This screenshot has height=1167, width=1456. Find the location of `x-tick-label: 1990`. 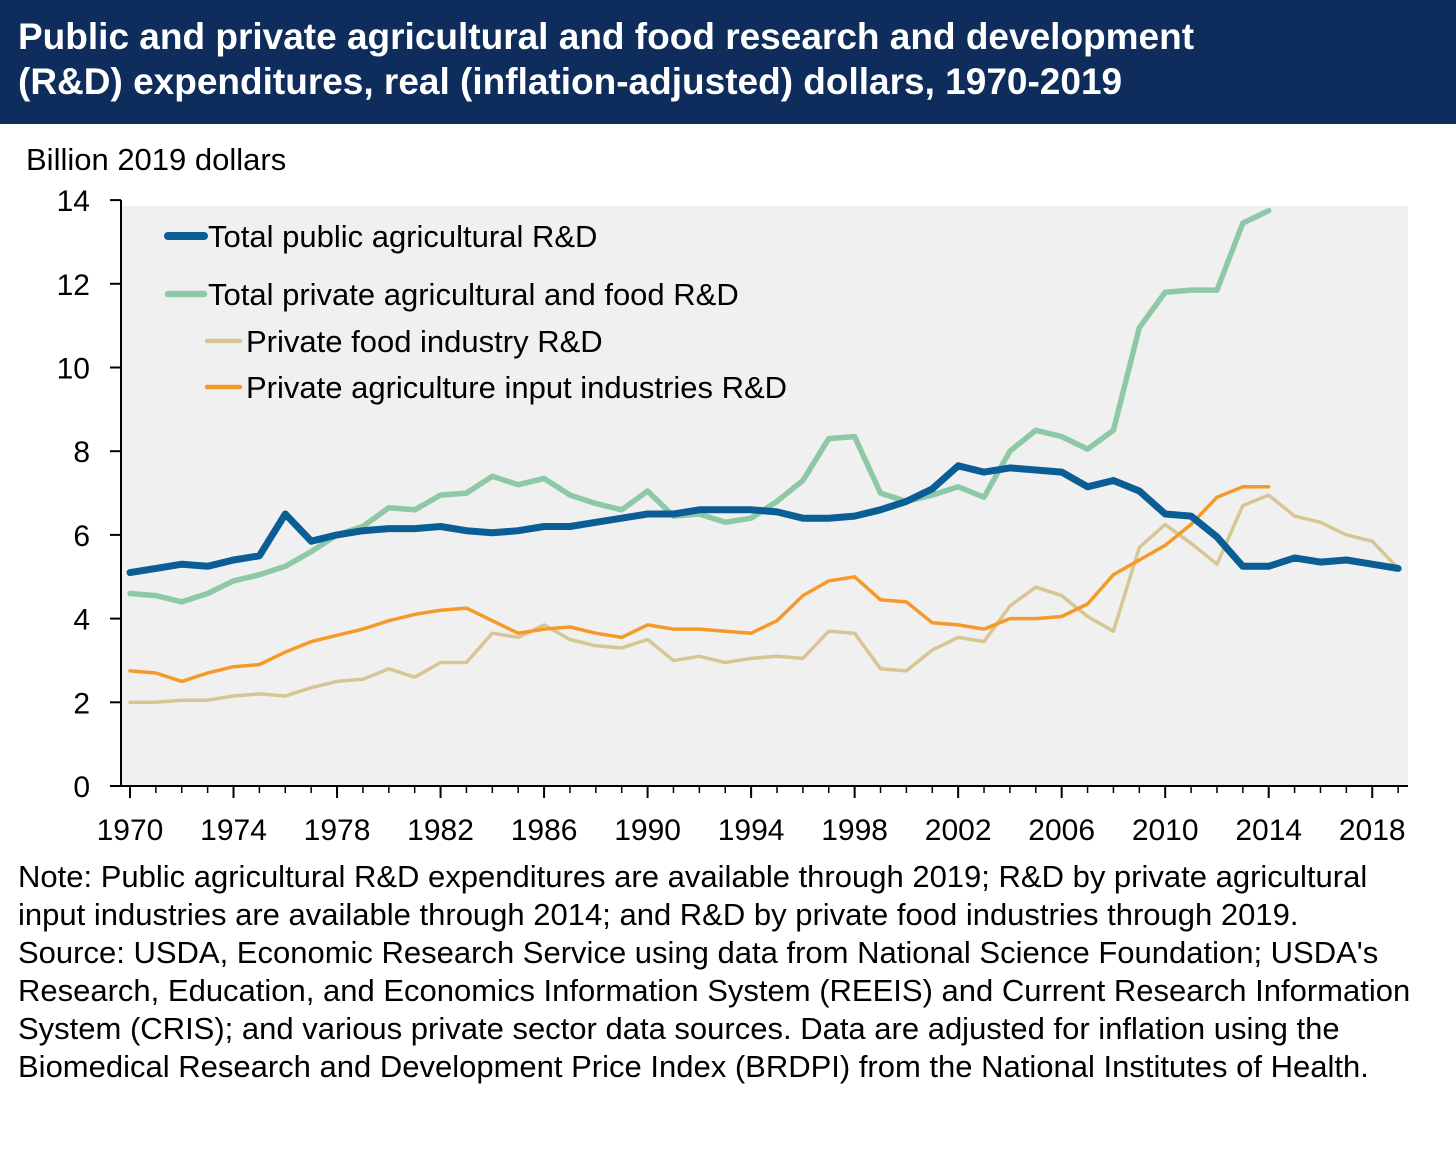

x-tick-label: 1990 is located at coordinates (647, 830).